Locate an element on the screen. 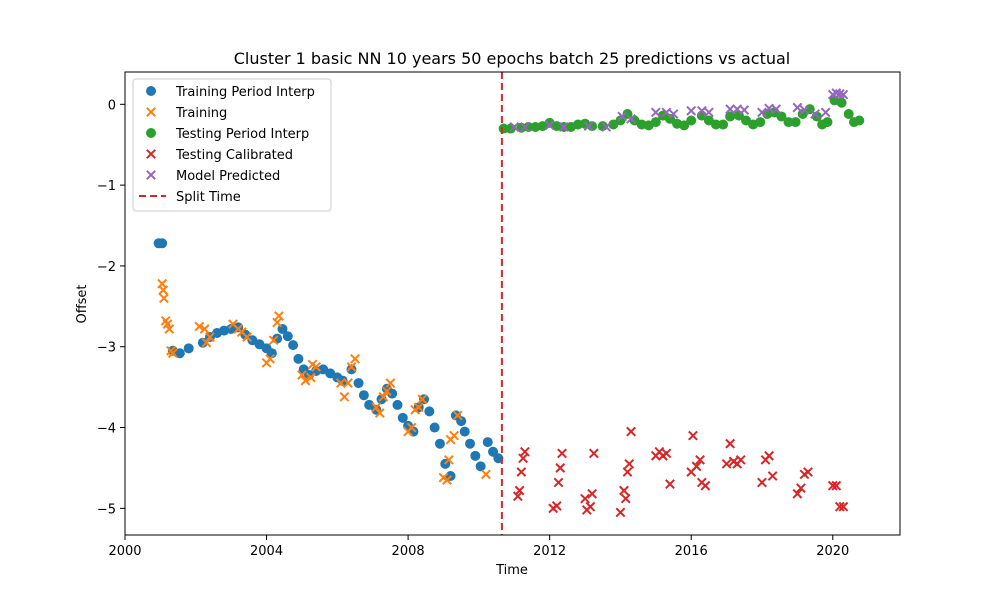 This screenshot has width=1000, height=600. model-predicted-point-4-stroke-b is located at coordinates (588, 126).